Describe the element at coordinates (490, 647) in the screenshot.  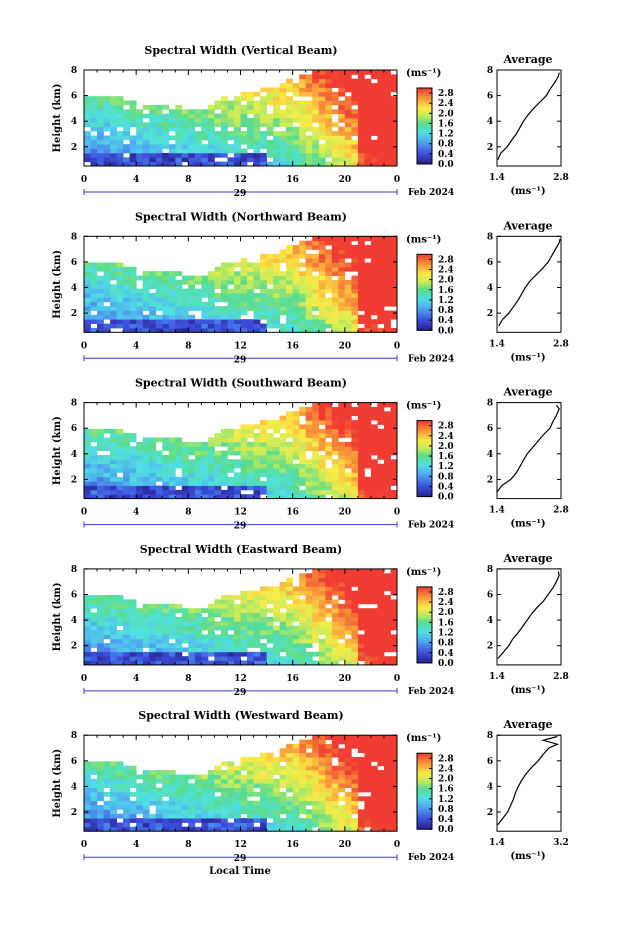
I see `average-y-tick-label: 2` at that location.